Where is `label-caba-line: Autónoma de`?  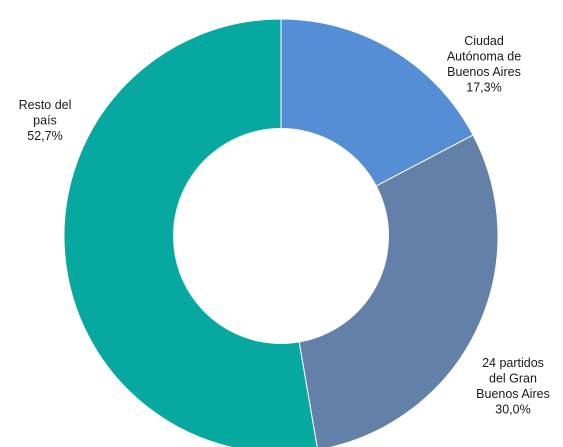
label-caba-line: Autónoma de is located at coordinates (484, 57).